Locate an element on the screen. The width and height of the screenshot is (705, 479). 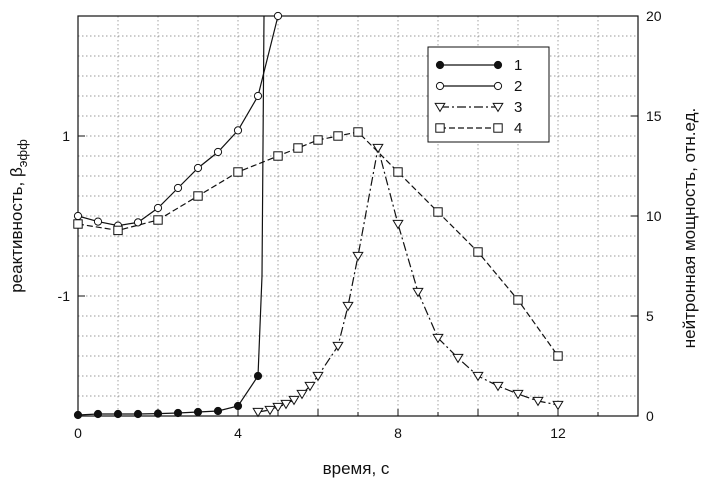
y-right-tick-label: 10 is located at coordinates (654, 216).